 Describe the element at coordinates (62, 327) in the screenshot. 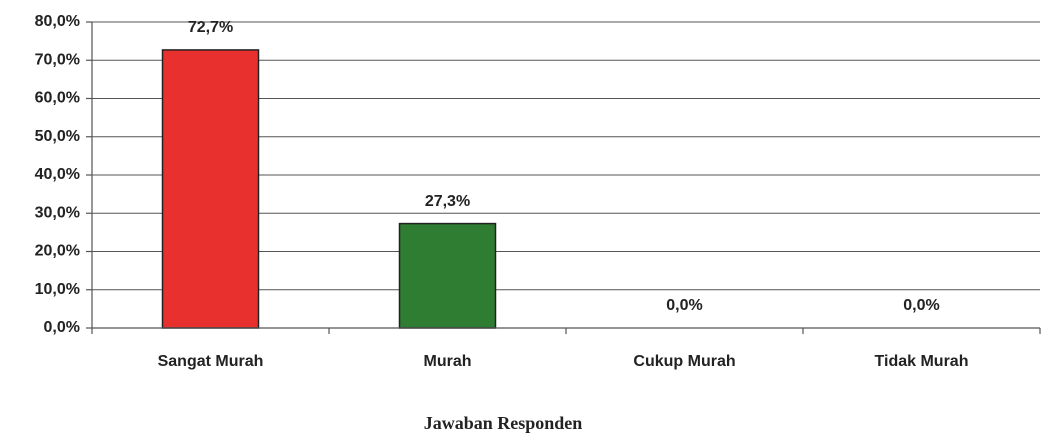

I see `y-tick-label: 0,0%` at that location.